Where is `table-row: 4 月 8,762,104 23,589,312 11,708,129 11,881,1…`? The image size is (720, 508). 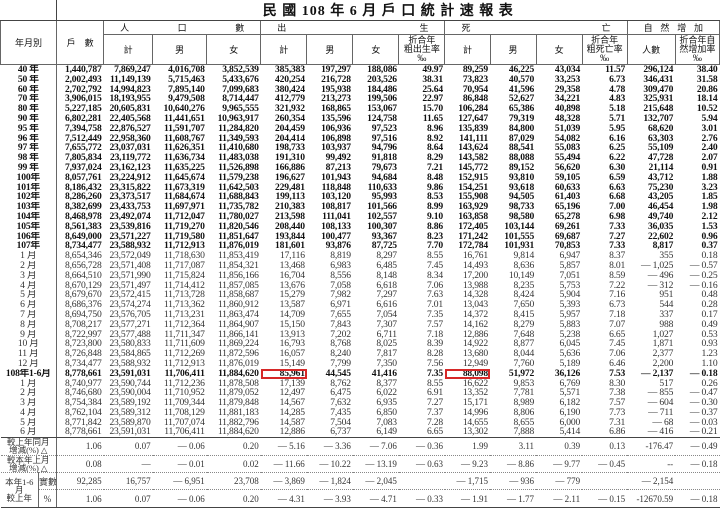
table-row: 4 月 8,762,104 23,589,312 11,708,129 11,881,1… is located at coordinates (360, 412).